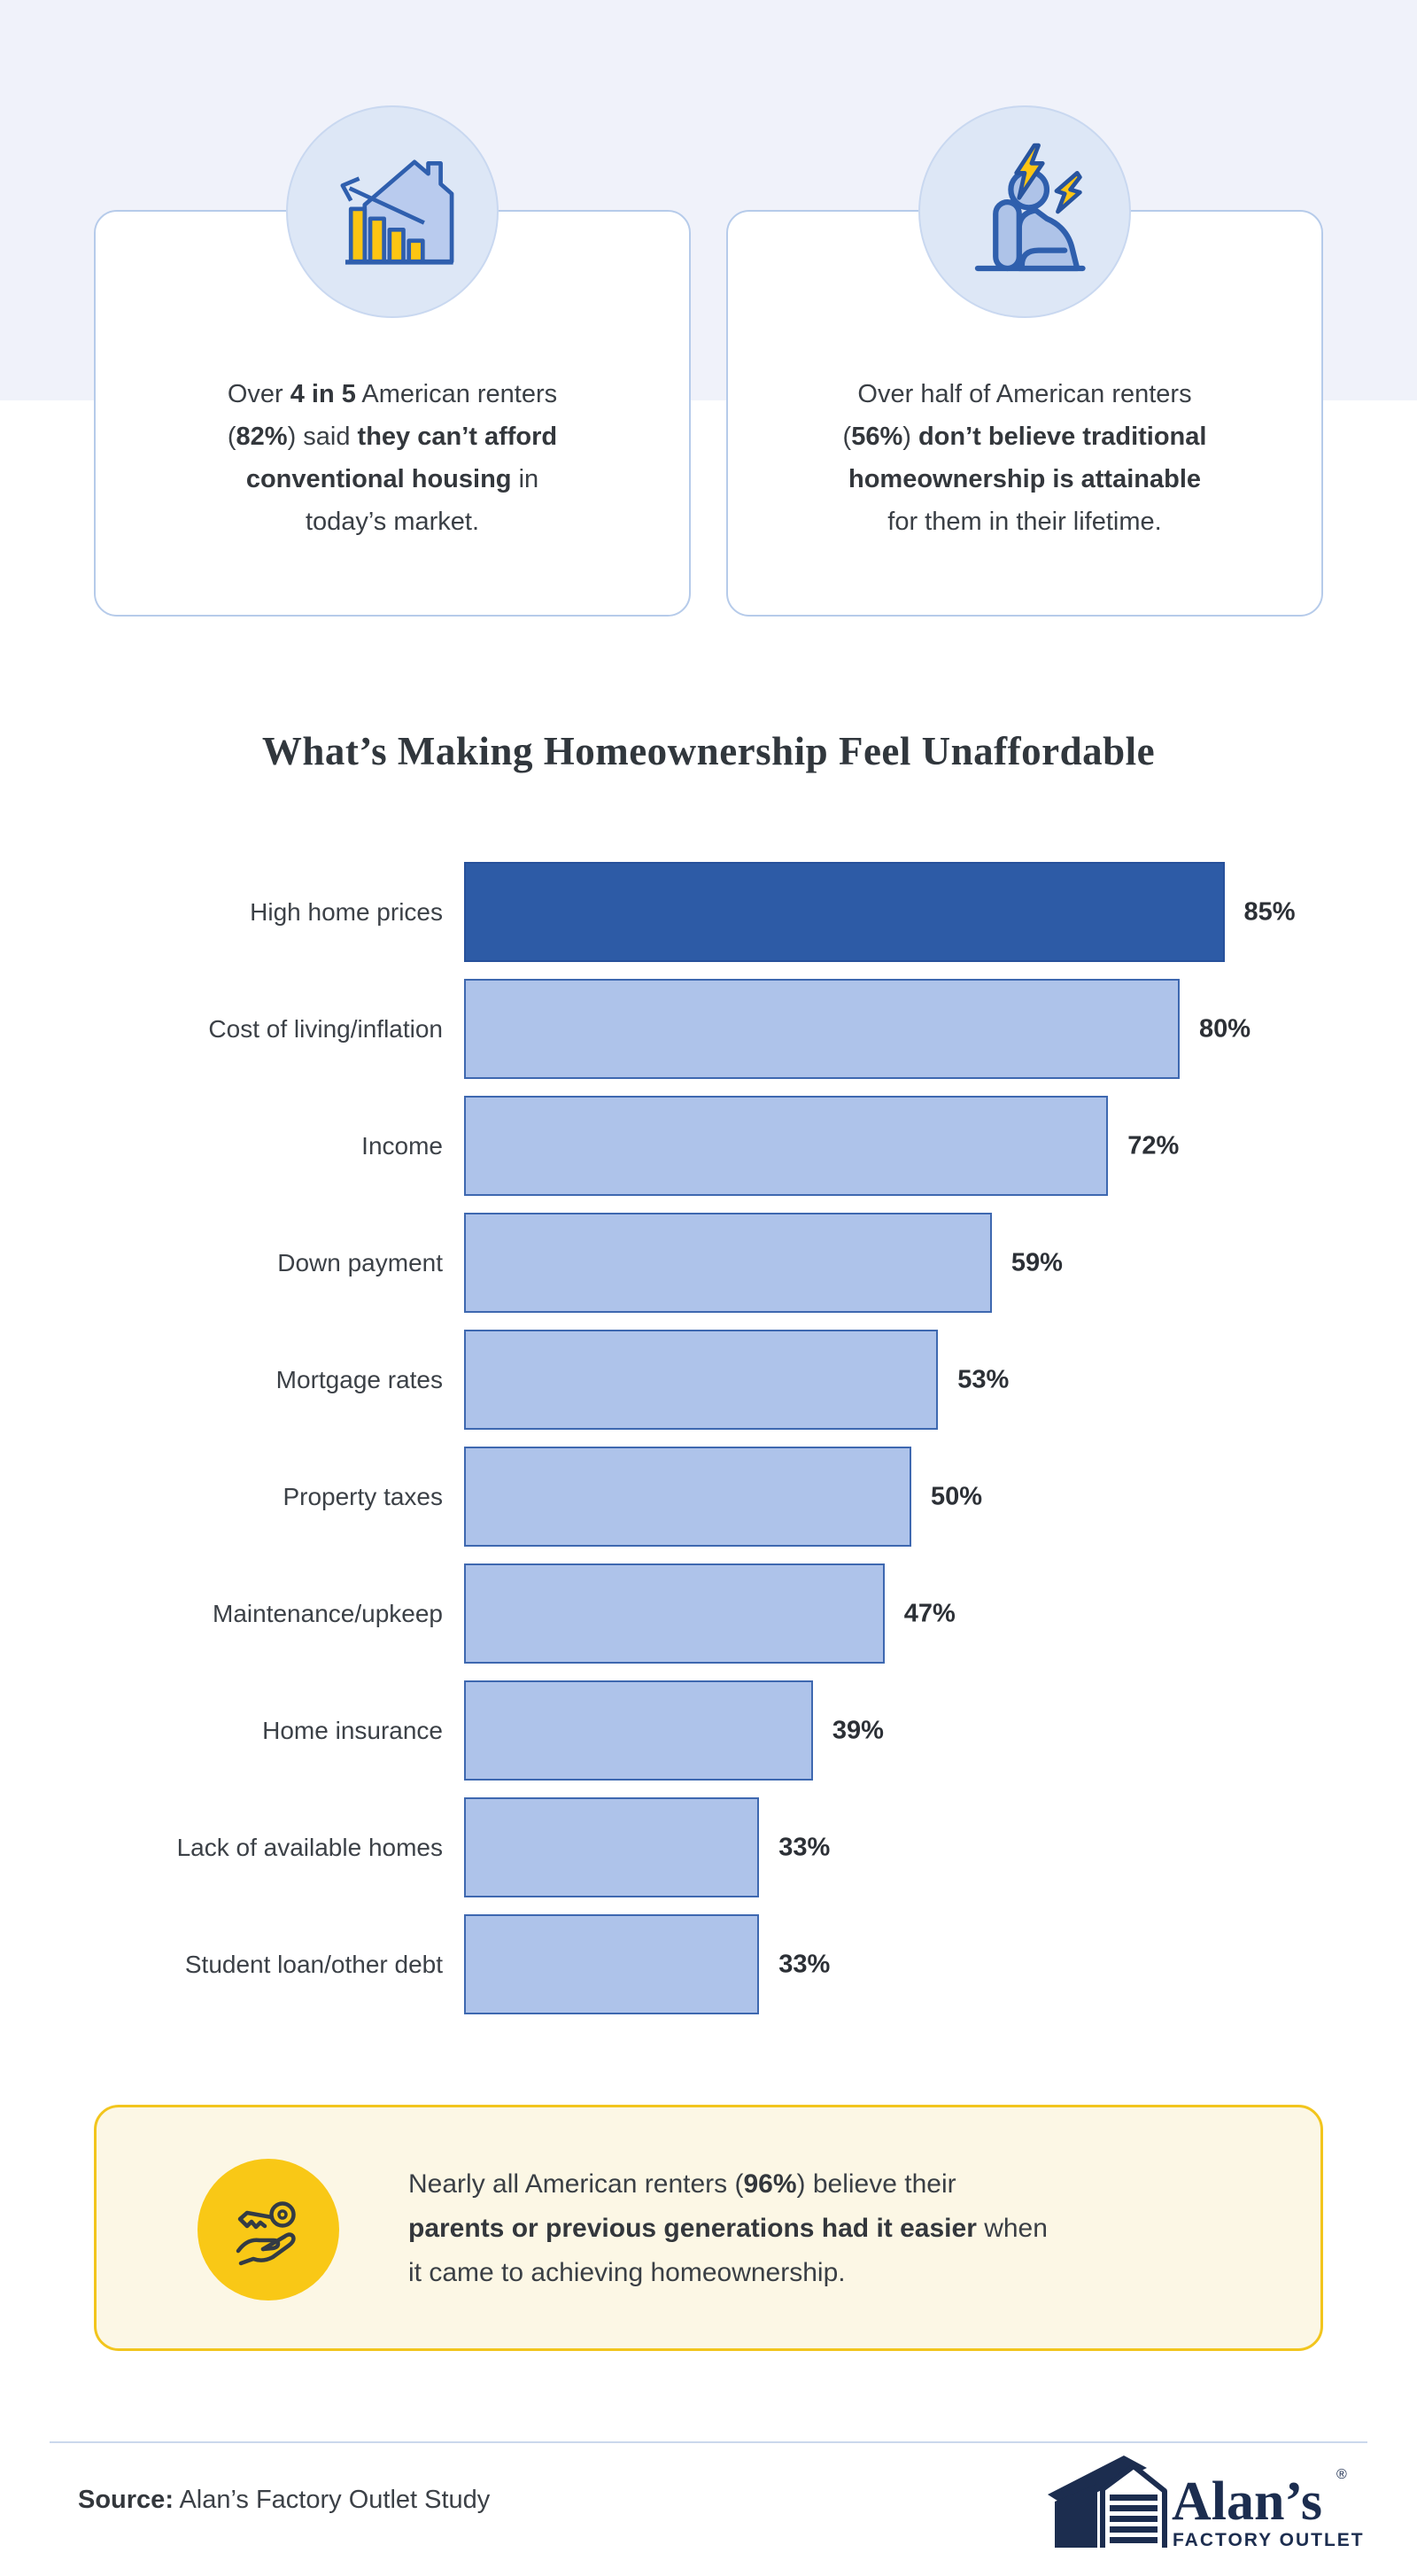  I want to click on stressed-person-icon-circle, so click(1024, 211).